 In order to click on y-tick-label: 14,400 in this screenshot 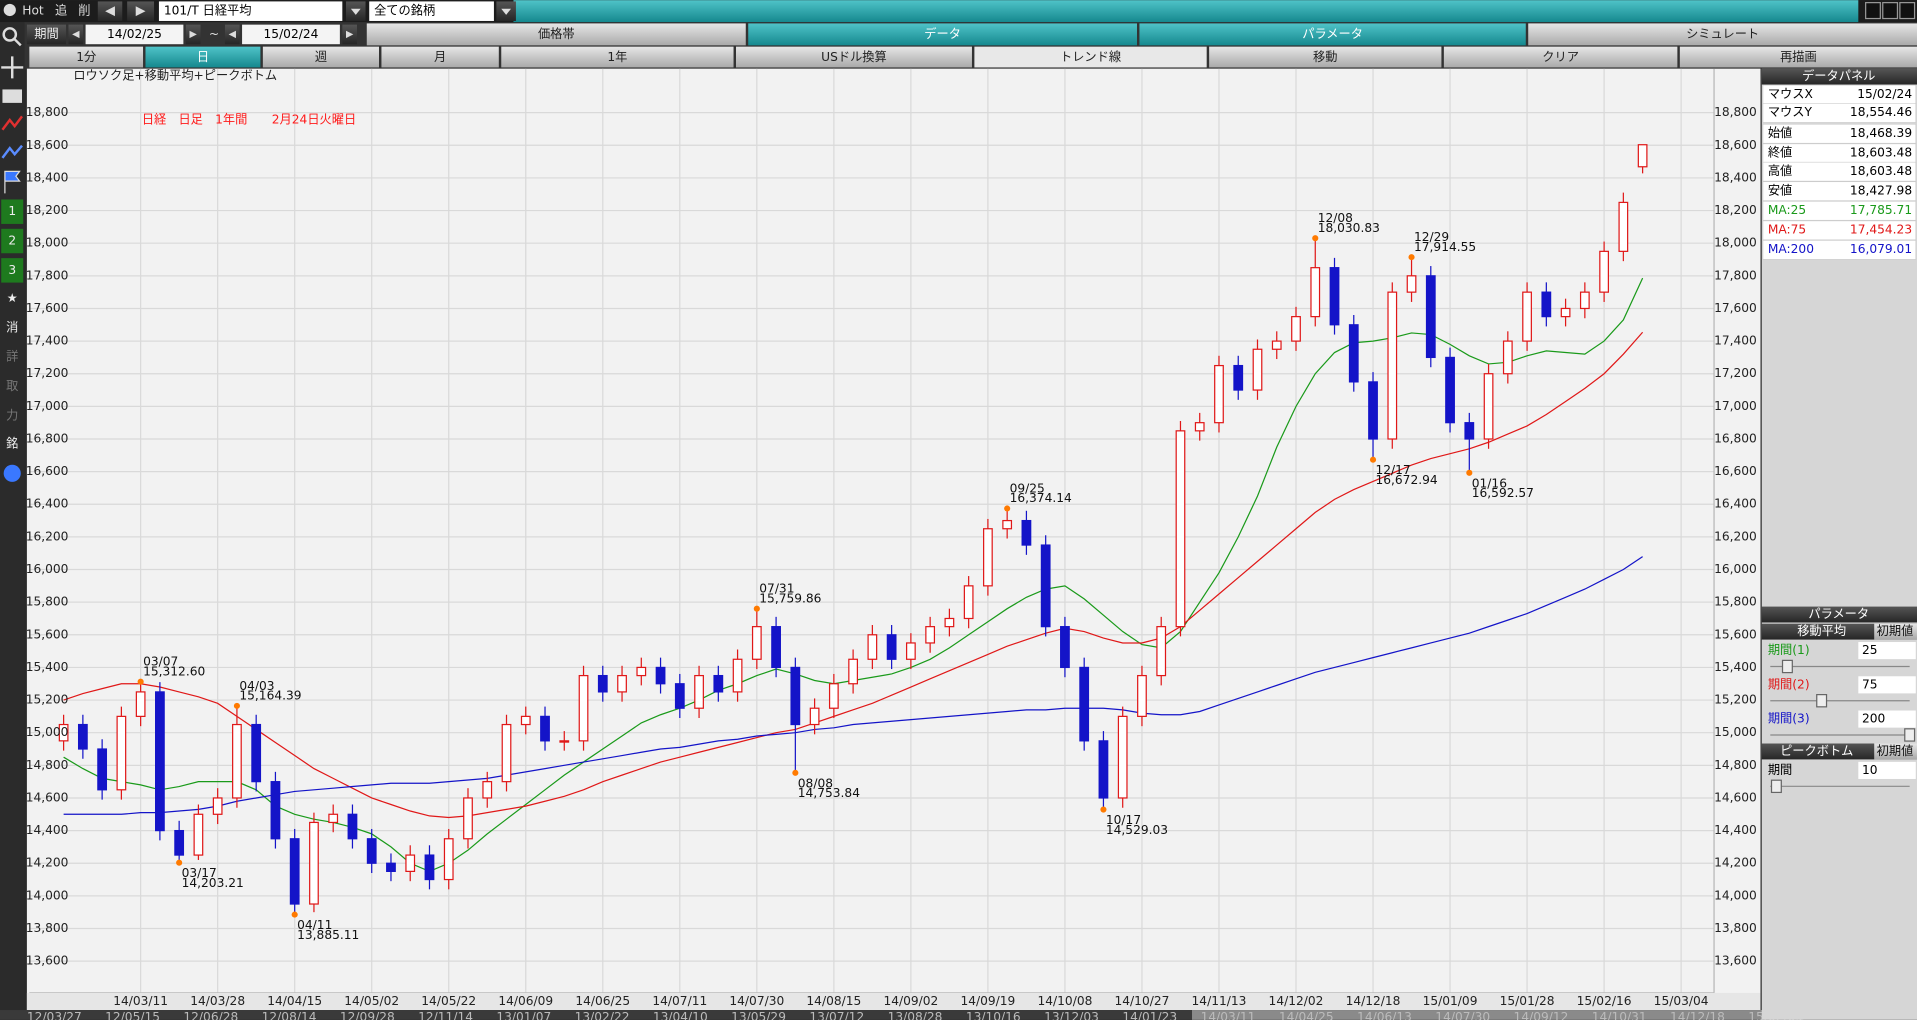, I will do `click(47, 830)`.